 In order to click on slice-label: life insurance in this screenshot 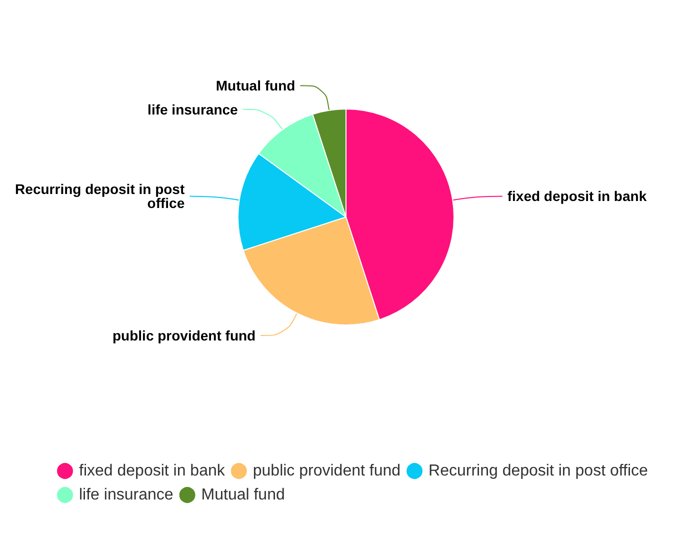, I will do `click(193, 109)`.